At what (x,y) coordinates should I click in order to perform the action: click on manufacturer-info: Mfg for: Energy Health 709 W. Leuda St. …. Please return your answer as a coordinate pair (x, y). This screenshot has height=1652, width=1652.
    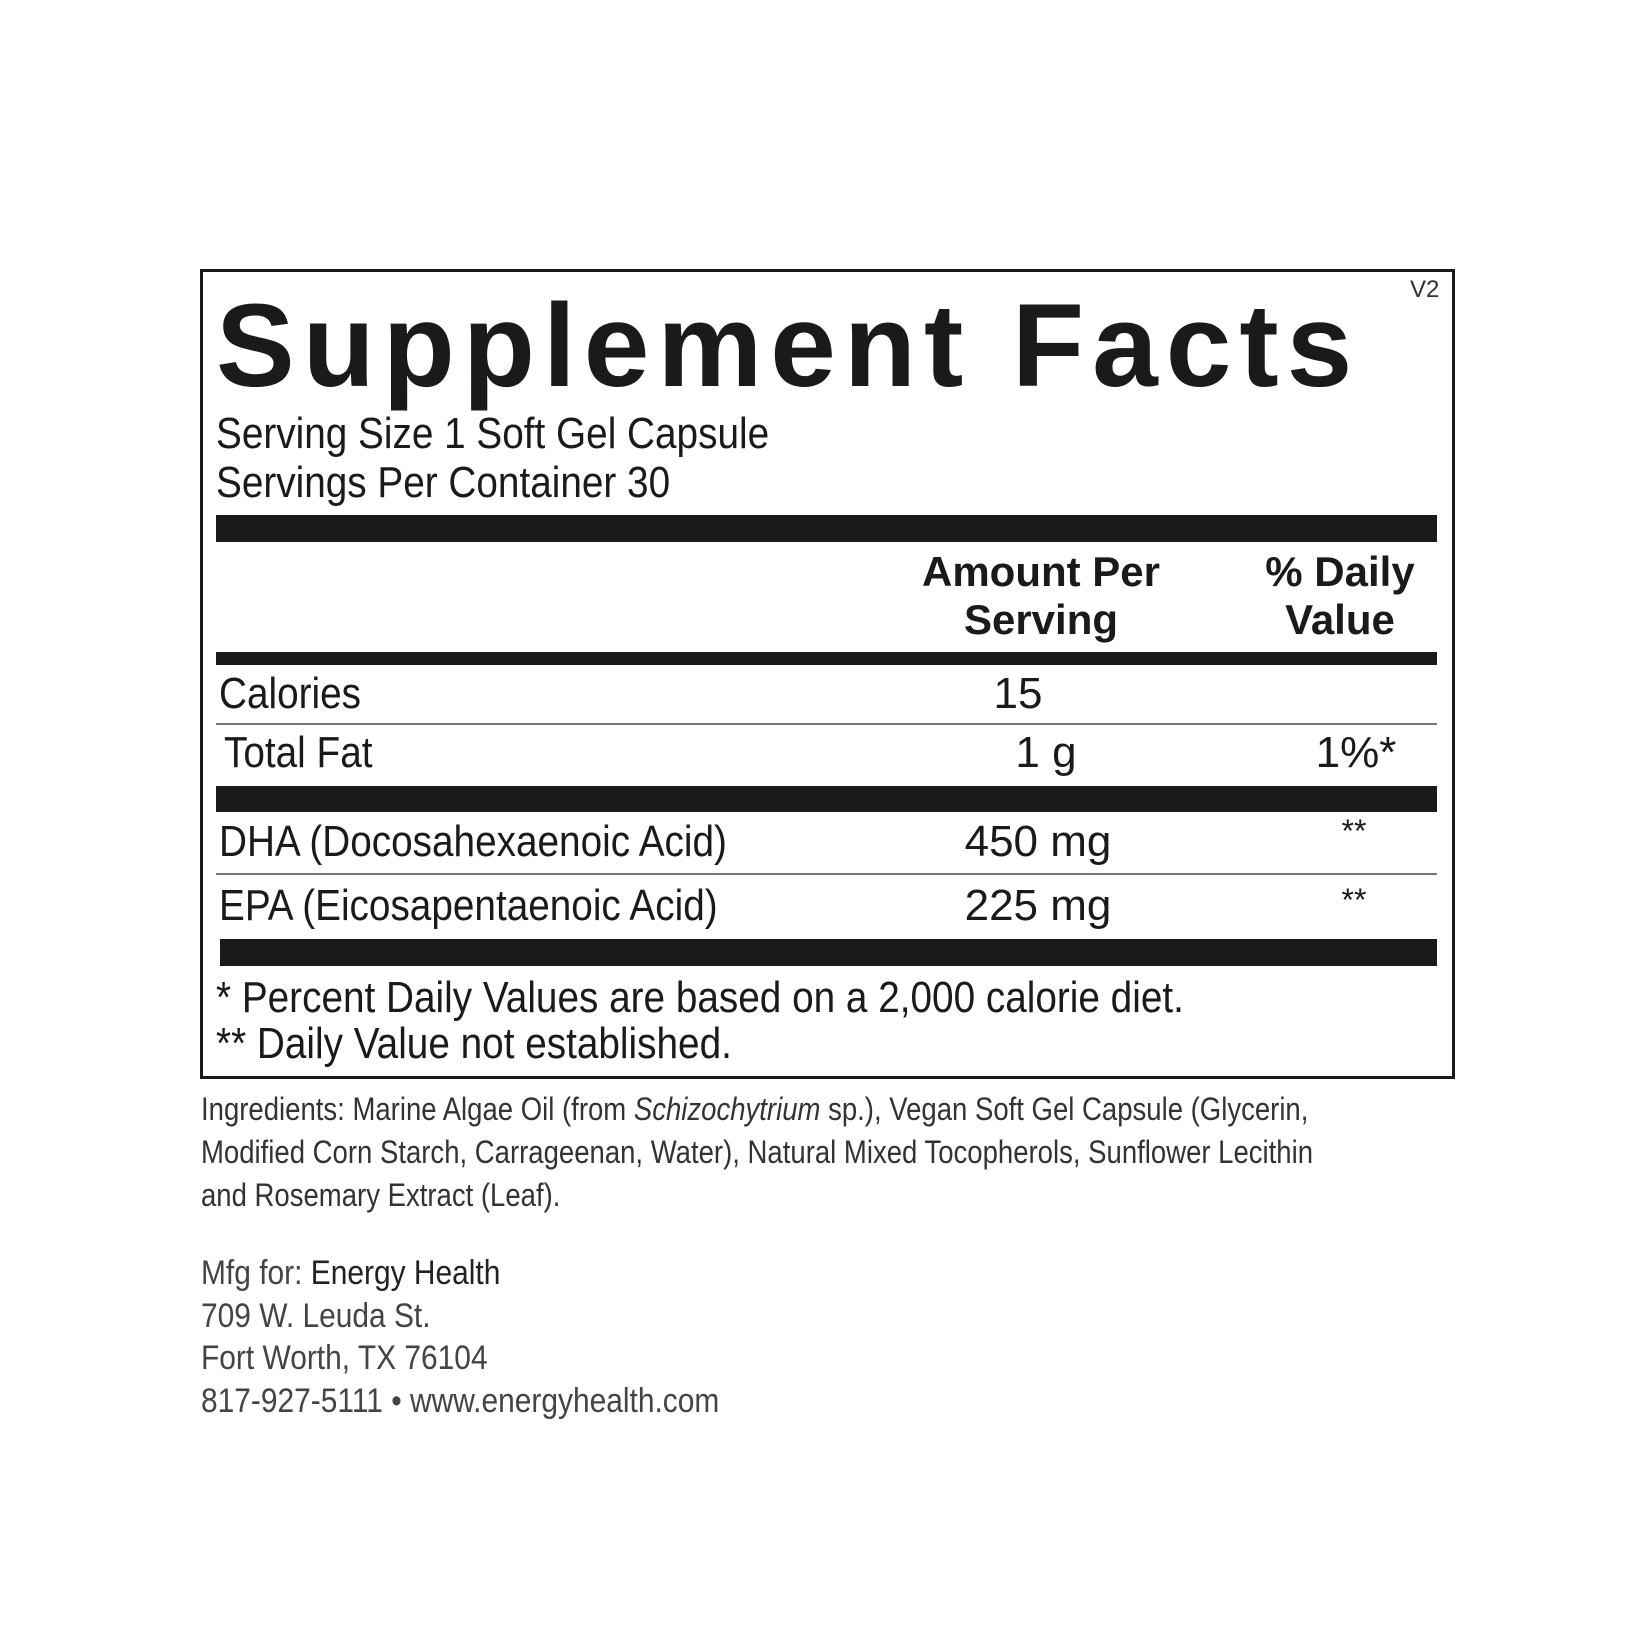
    Looking at the image, I should click on (460, 1337).